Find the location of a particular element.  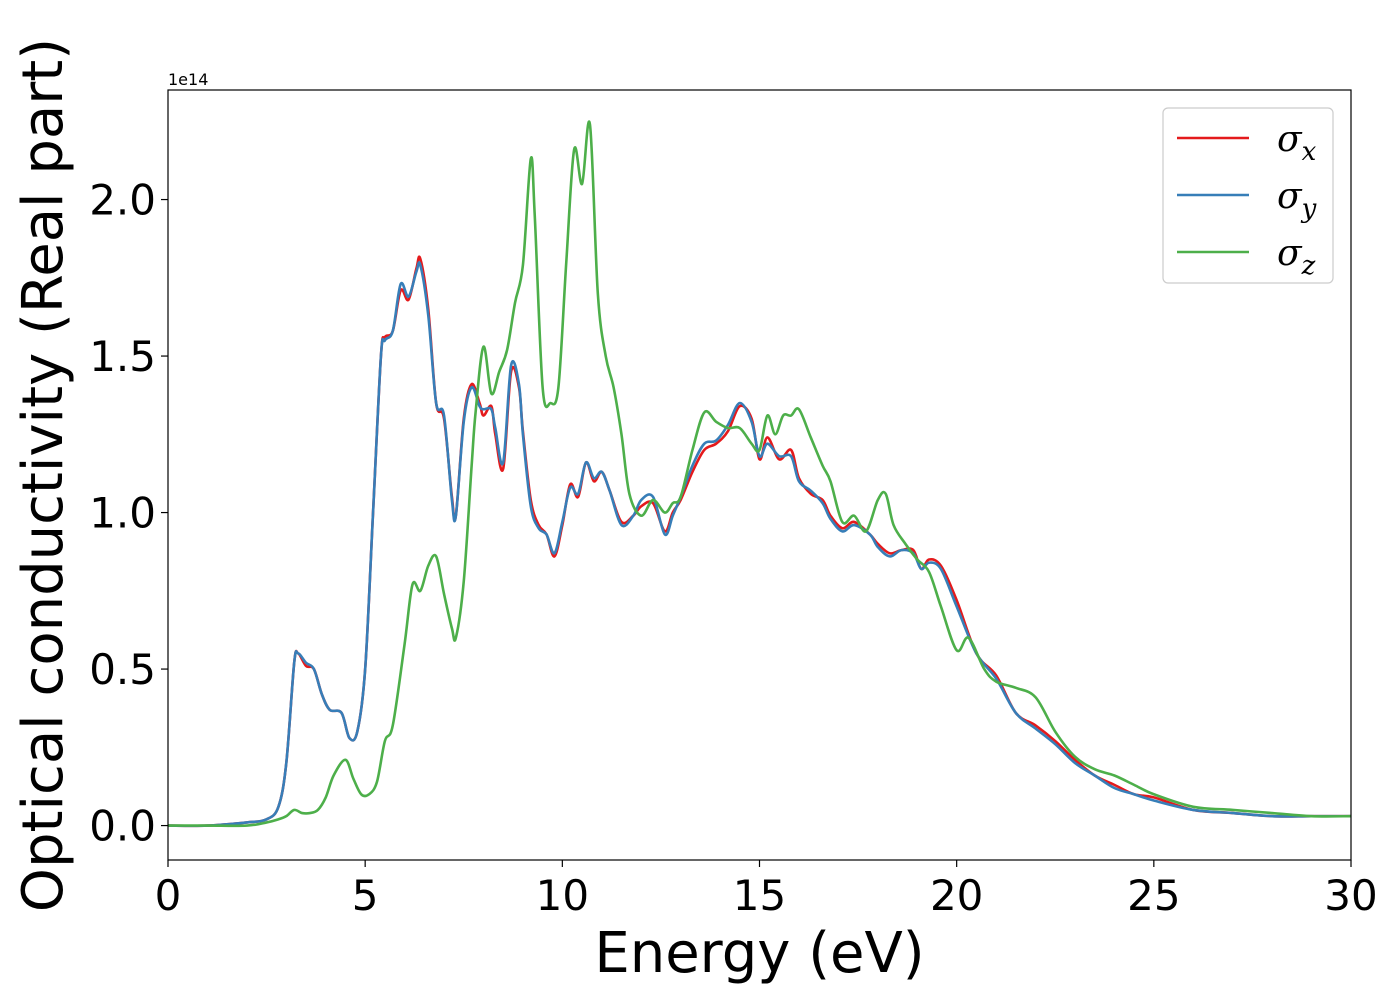

y-axis: 0.0 0.5 1.0 1.5 2.0 is located at coordinates (128, 513).